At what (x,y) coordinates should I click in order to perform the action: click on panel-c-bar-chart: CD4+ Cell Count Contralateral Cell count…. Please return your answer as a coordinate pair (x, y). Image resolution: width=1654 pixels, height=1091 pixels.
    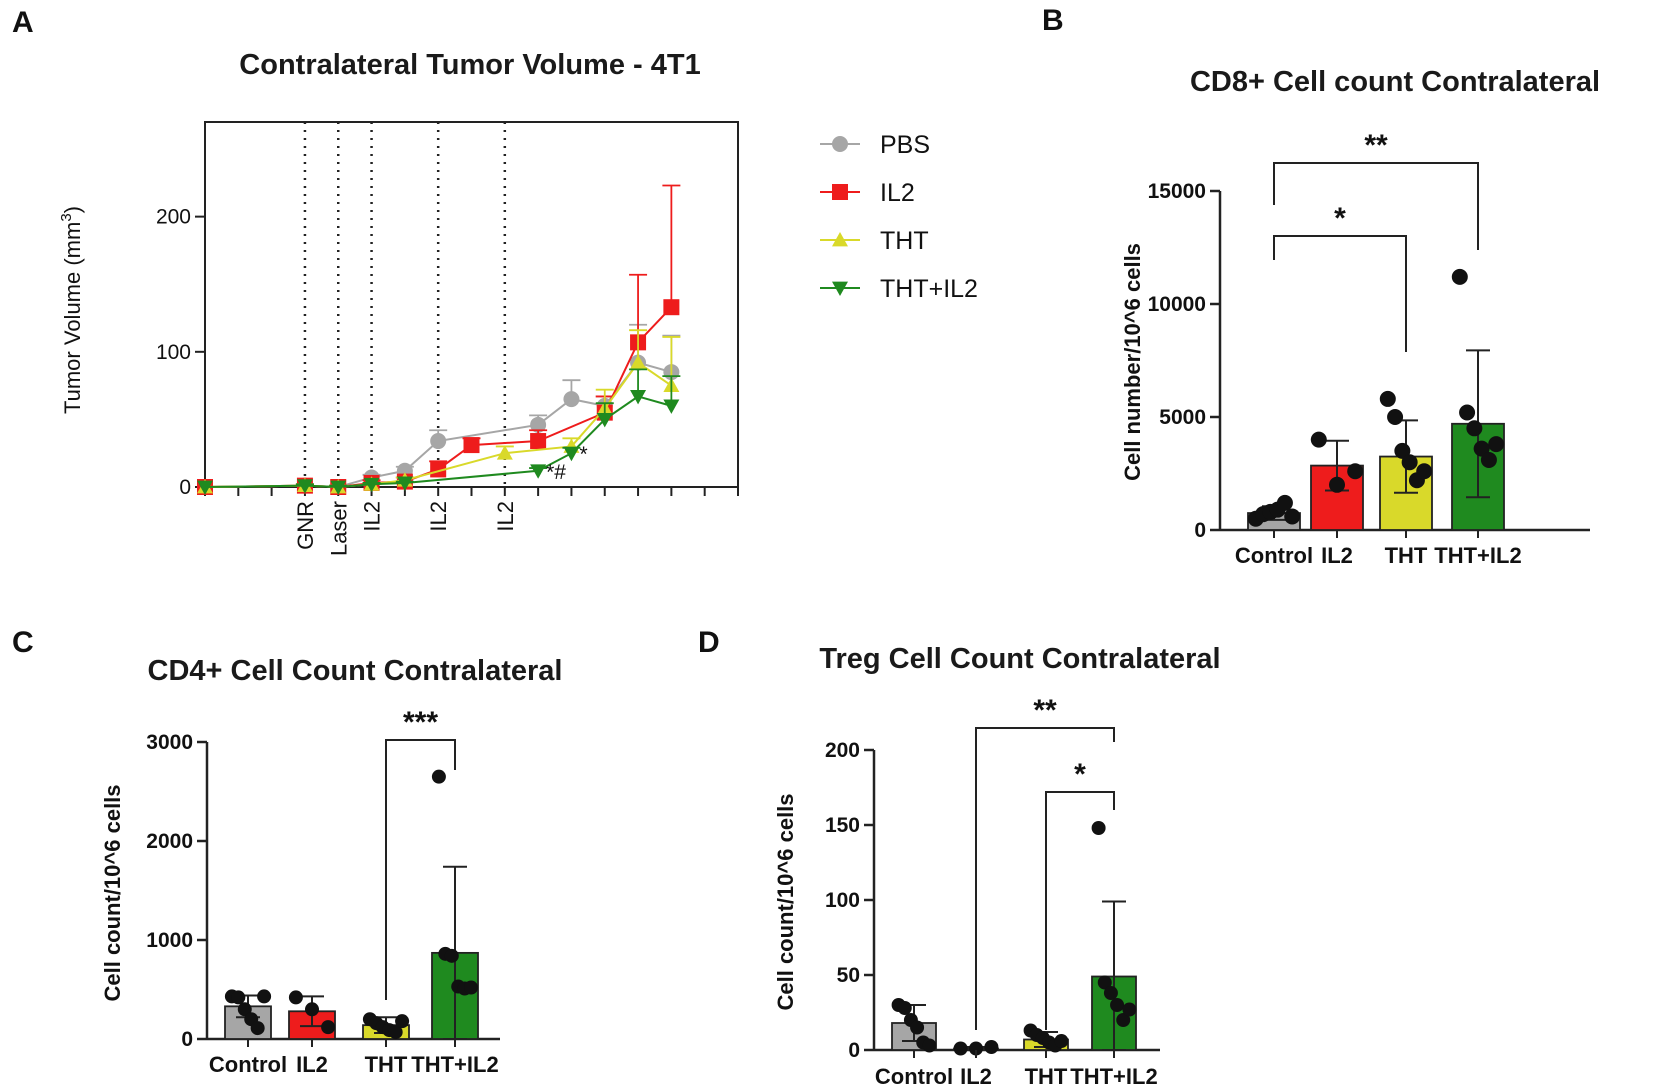
    Looking at the image, I should click on (331, 866).